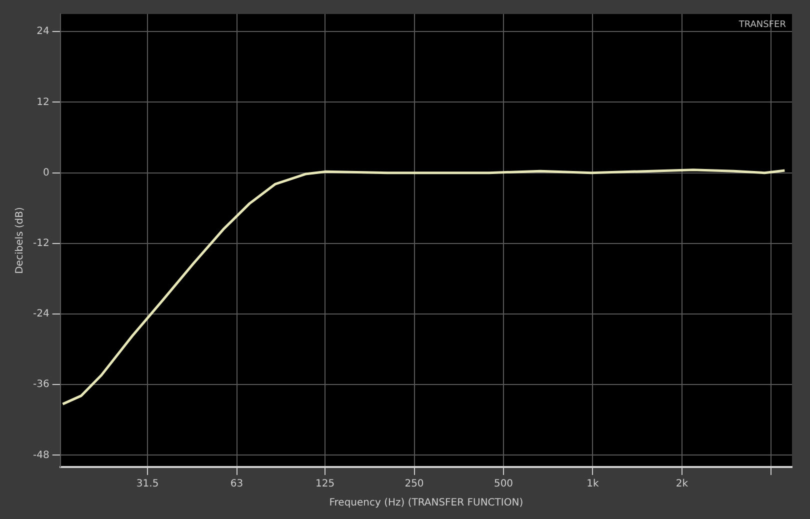 Image resolution: width=810 pixels, height=519 pixels. What do you see at coordinates (593, 484) in the screenshot?
I see `x-tick-label: 1k` at bounding box center [593, 484].